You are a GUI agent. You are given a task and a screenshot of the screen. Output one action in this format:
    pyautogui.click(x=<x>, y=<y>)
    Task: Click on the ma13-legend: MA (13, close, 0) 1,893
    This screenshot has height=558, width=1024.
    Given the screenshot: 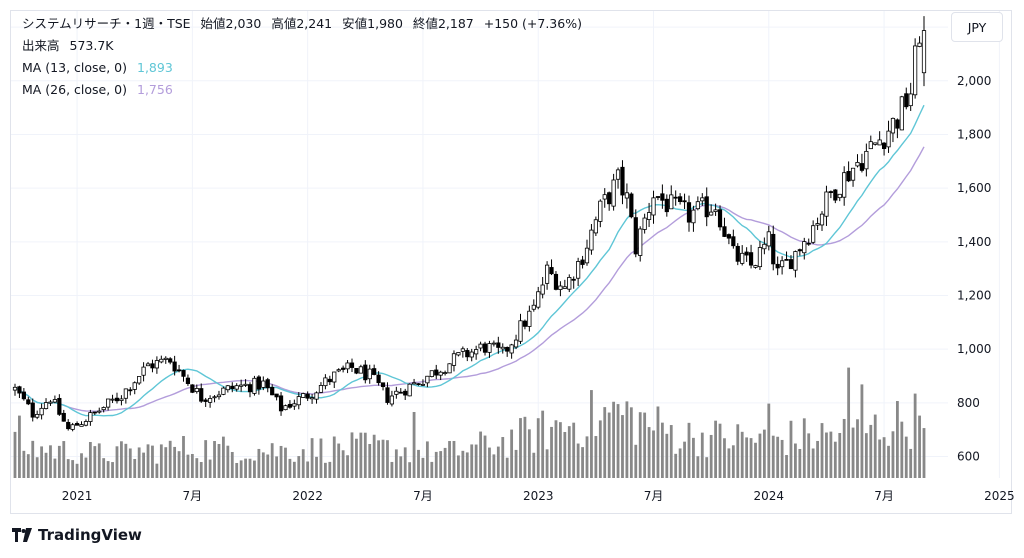 What is the action you would take?
    pyautogui.click(x=100, y=68)
    